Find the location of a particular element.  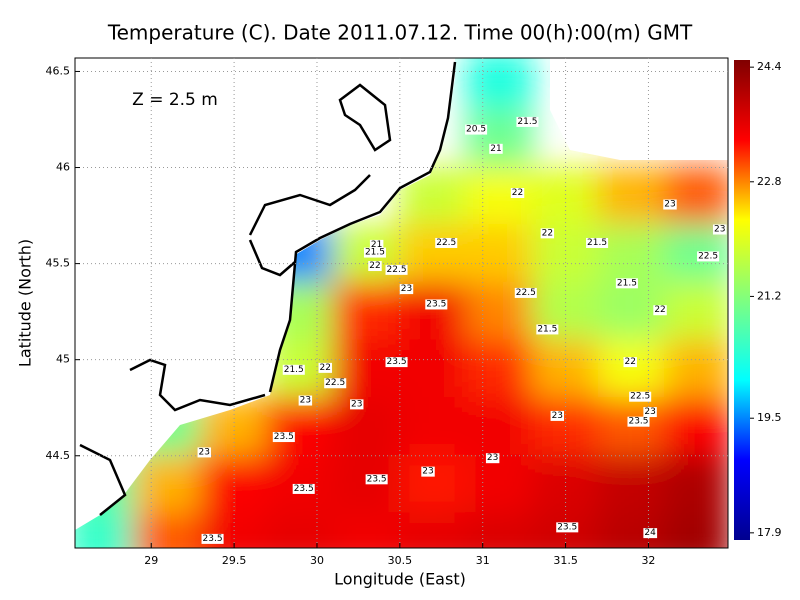

colorbar-tick-label: 19.5 is located at coordinates (769, 417).